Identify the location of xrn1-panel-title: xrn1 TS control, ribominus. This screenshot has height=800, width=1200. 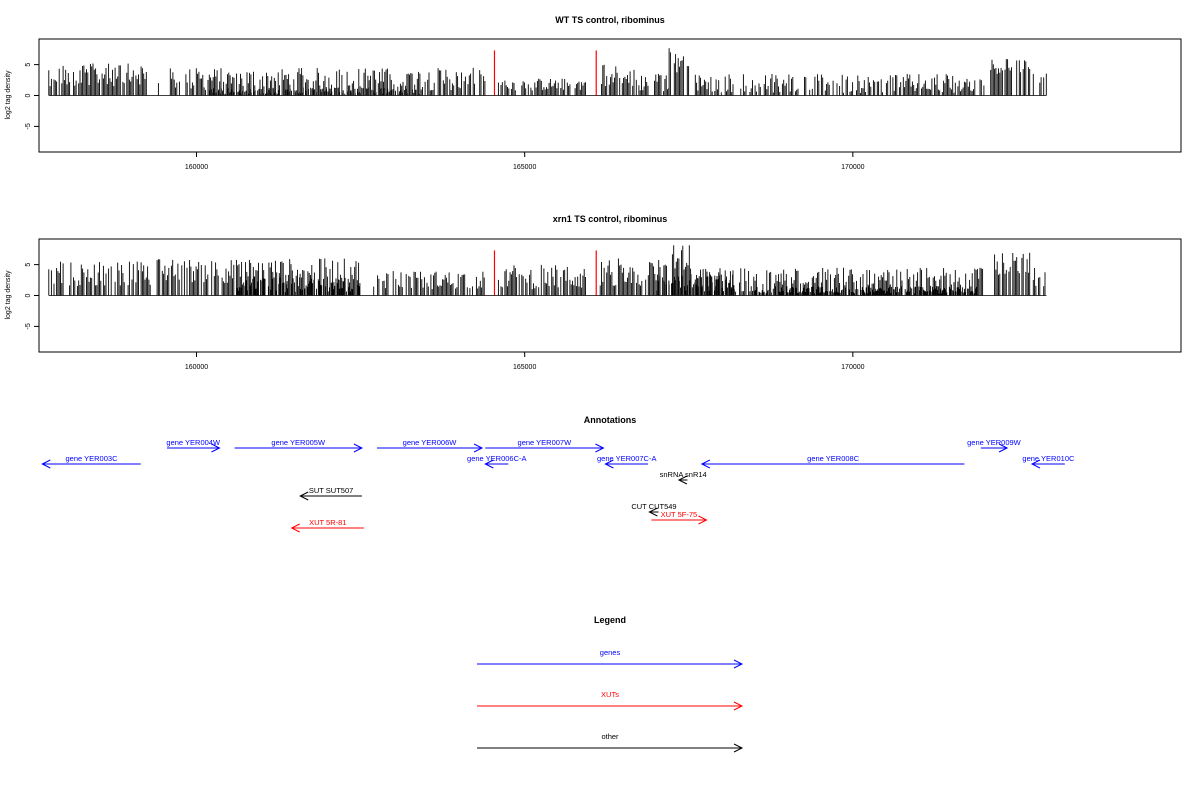
(610, 219).